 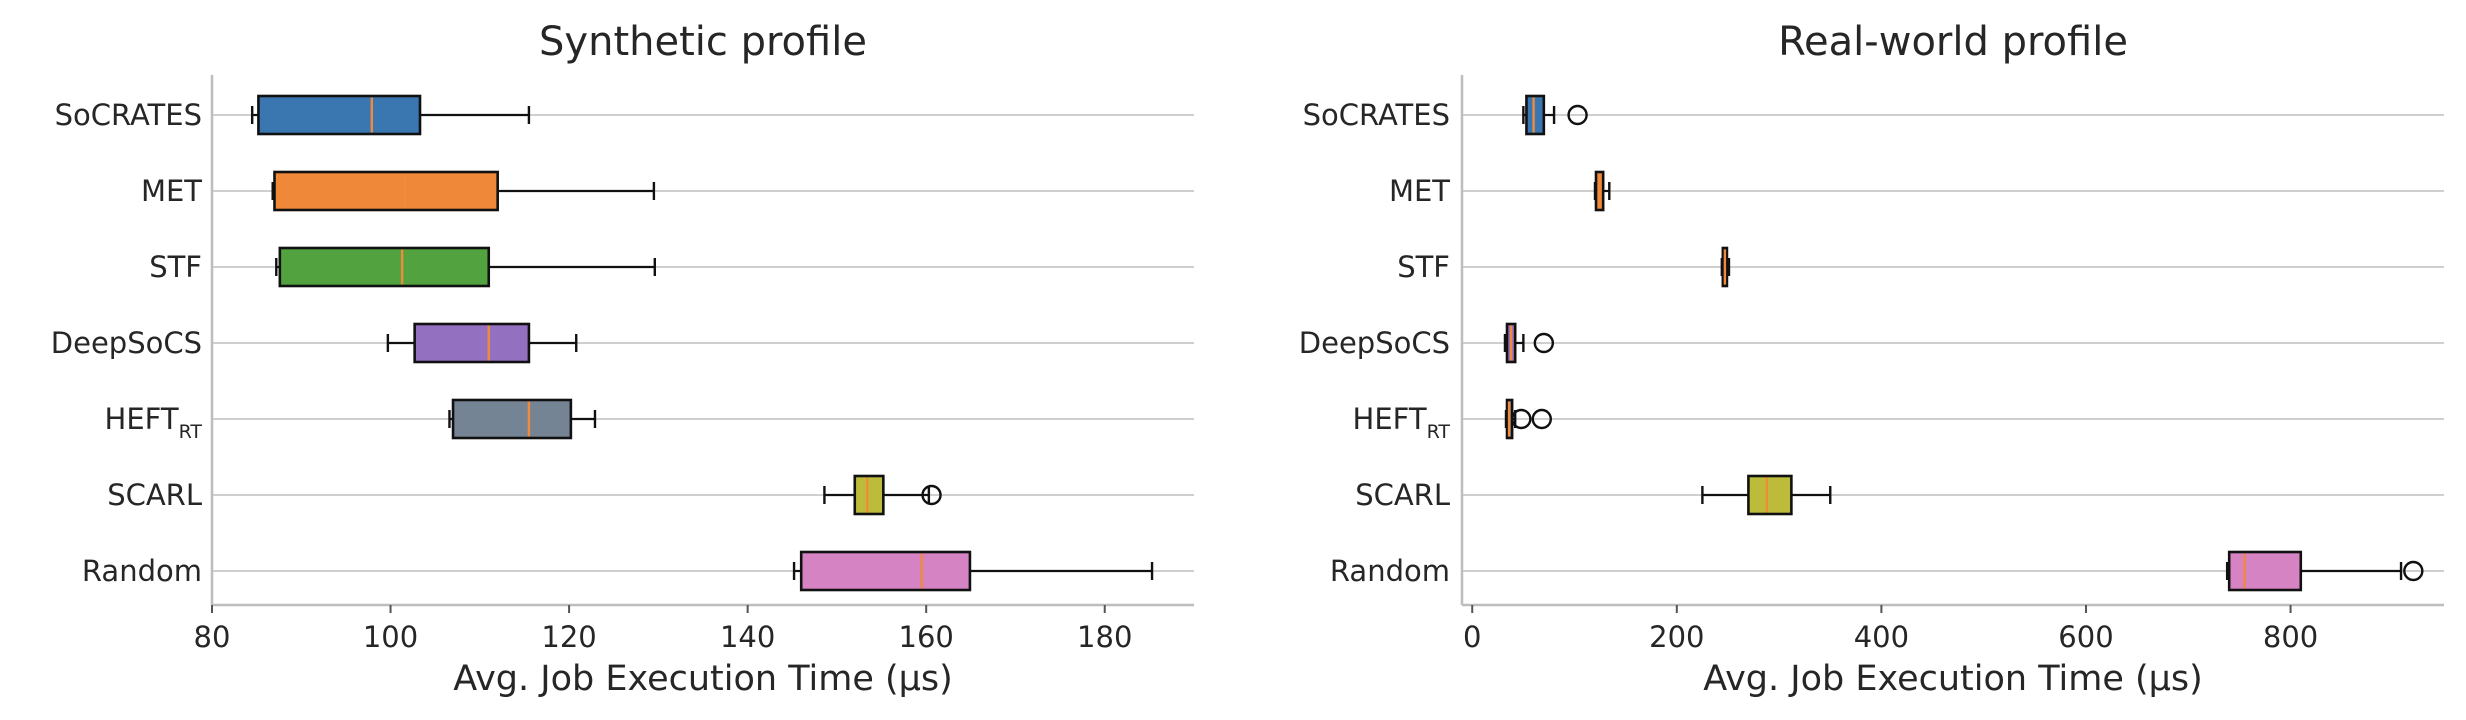 What do you see at coordinates (1881, 637) in the screenshot?
I see `x-tick-label: 400` at bounding box center [1881, 637].